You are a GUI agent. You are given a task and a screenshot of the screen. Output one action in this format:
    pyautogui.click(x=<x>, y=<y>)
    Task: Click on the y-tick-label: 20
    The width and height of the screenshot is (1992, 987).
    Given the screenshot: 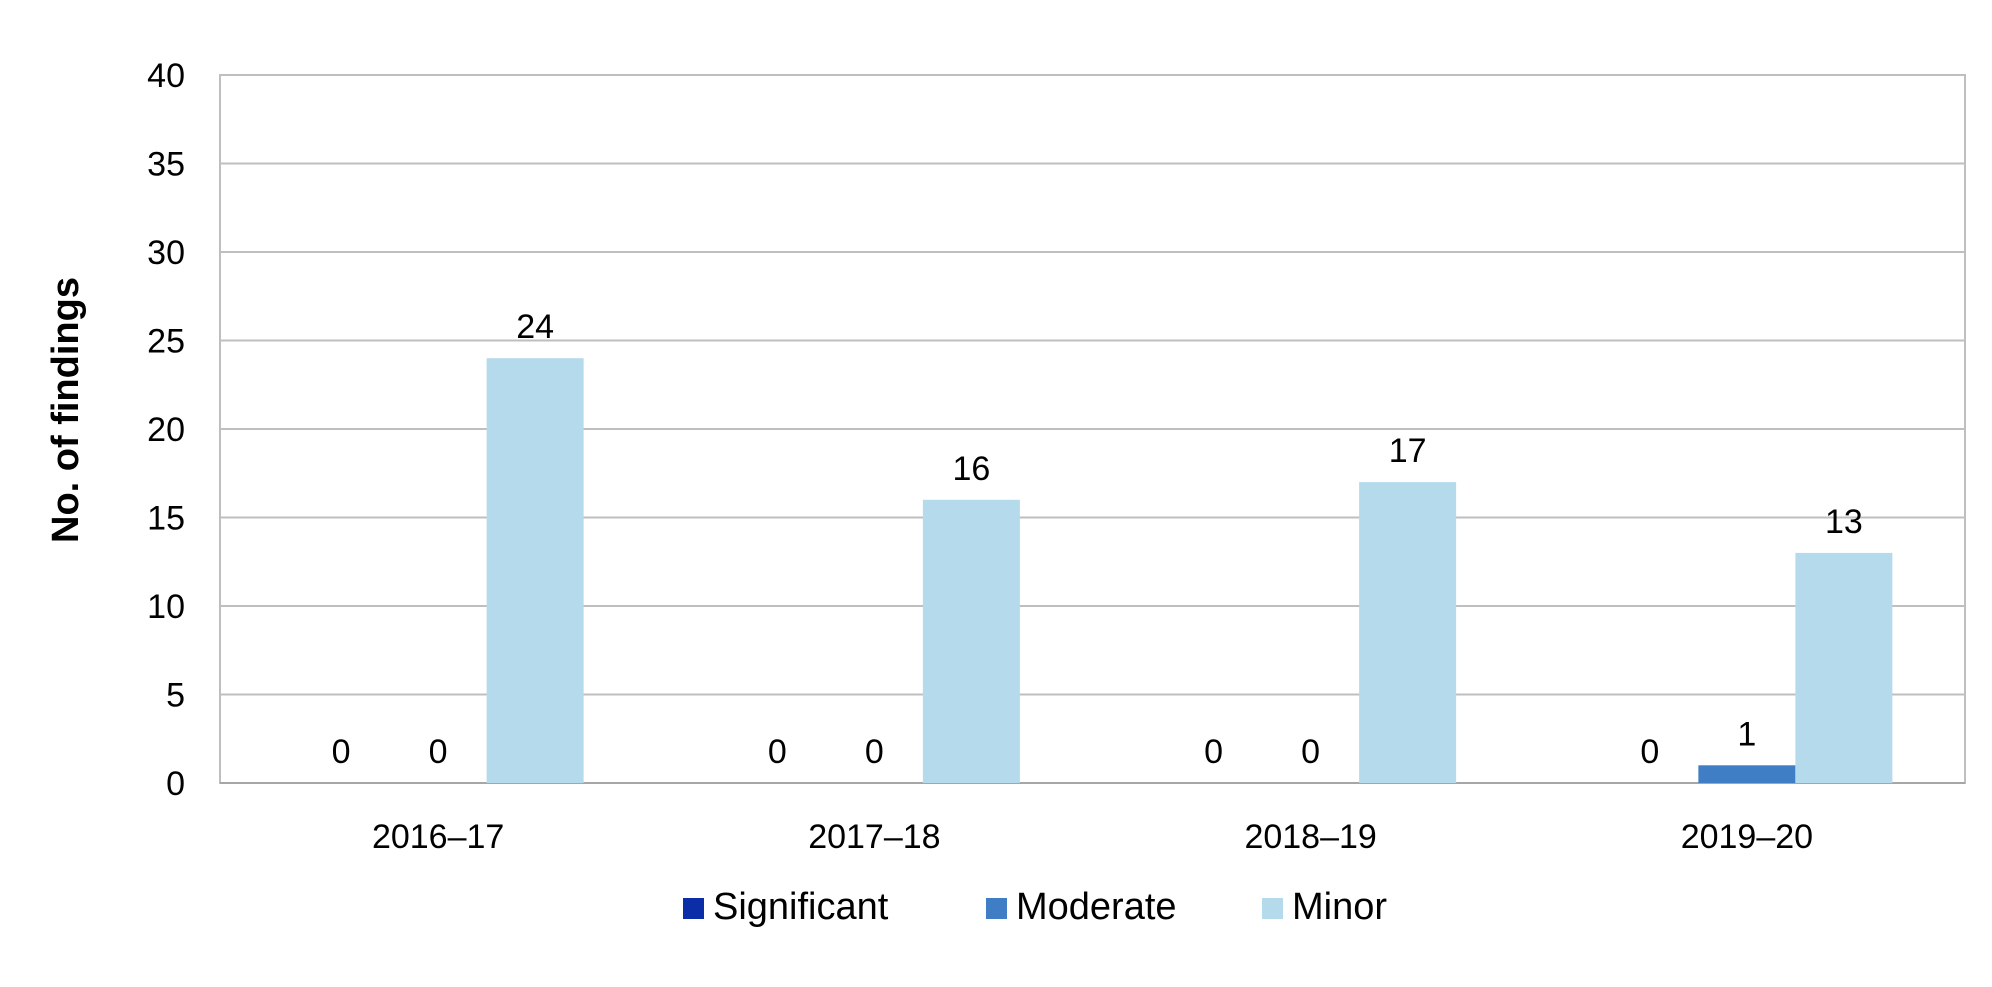 What is the action you would take?
    pyautogui.click(x=166, y=430)
    